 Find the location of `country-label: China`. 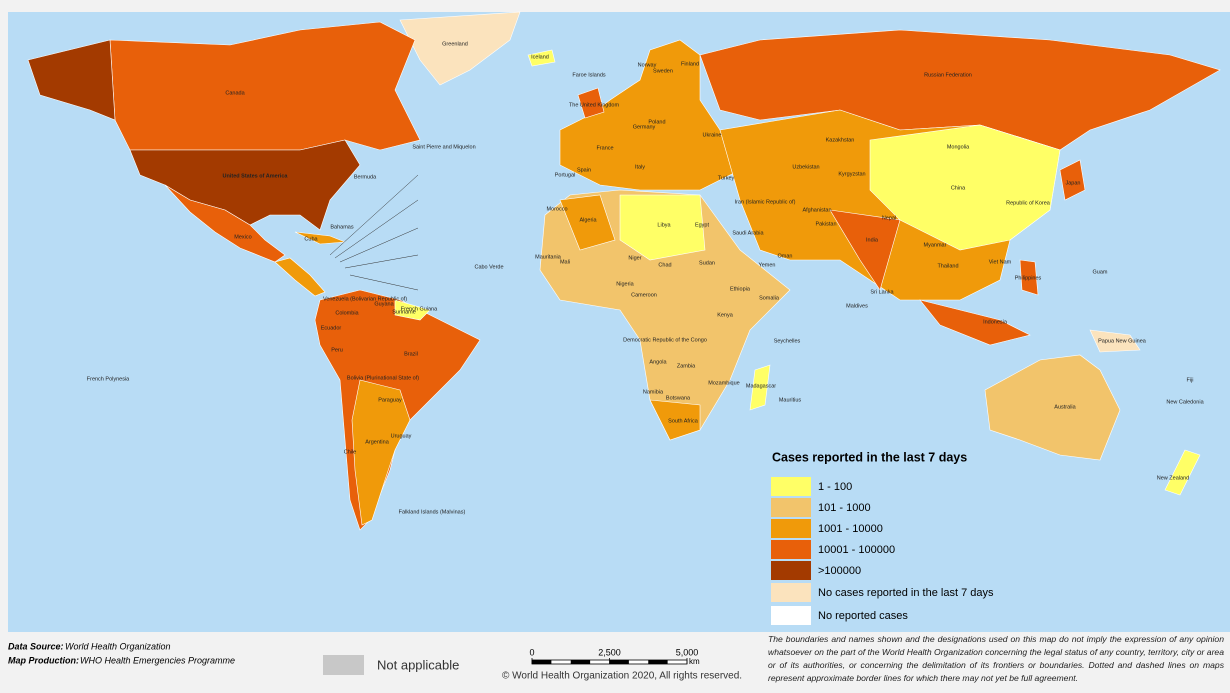

country-label: China is located at coordinates (958, 188).